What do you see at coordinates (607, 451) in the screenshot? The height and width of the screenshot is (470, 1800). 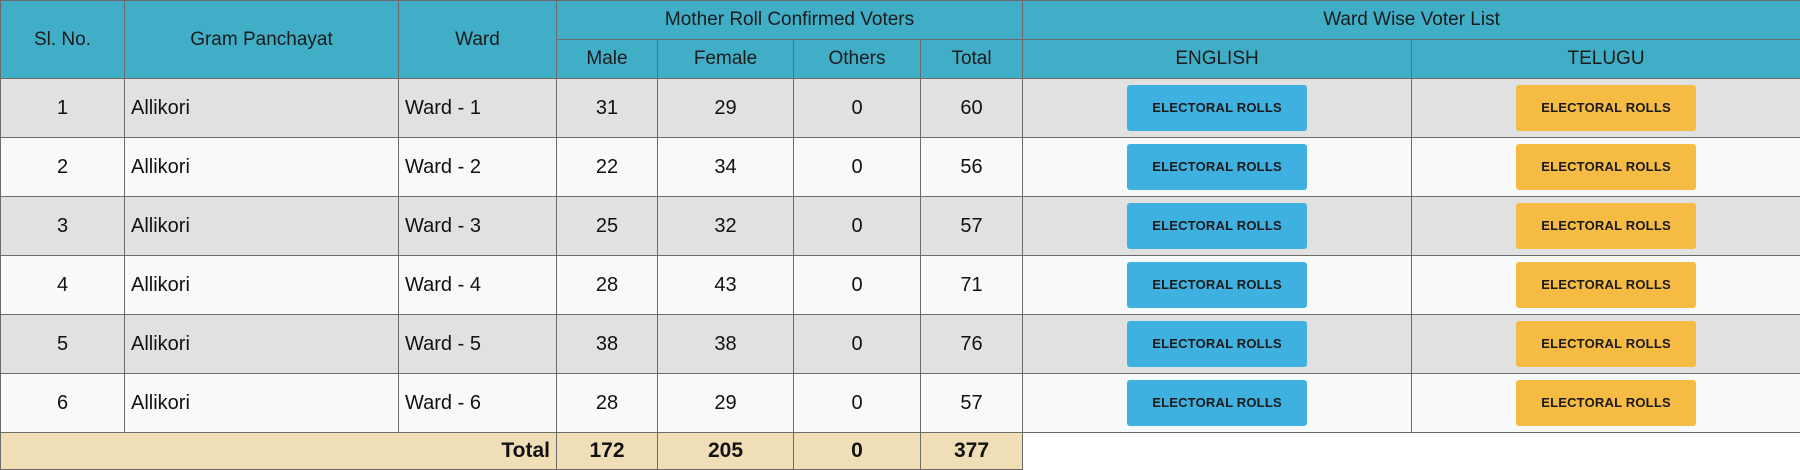 I see `total-male: 172` at bounding box center [607, 451].